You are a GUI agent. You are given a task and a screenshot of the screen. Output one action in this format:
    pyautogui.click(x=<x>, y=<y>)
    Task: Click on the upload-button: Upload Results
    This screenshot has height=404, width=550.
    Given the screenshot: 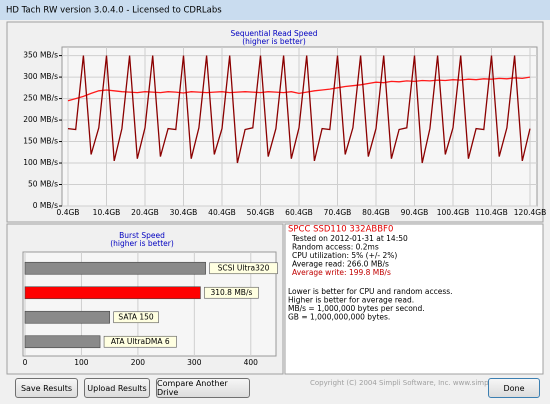 What is the action you would take?
    pyautogui.click(x=117, y=388)
    